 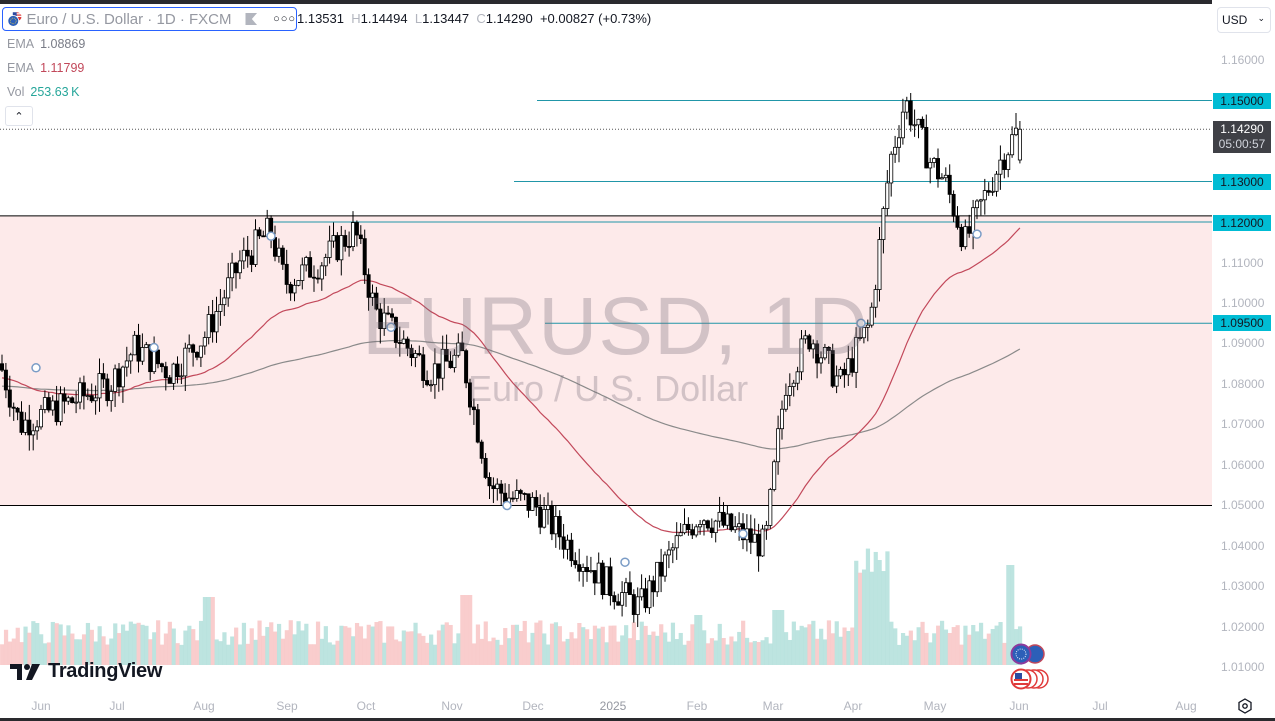 What do you see at coordinates (45, 68) in the screenshot?
I see `indicator-ema-fast: EMA 1.11799` at bounding box center [45, 68].